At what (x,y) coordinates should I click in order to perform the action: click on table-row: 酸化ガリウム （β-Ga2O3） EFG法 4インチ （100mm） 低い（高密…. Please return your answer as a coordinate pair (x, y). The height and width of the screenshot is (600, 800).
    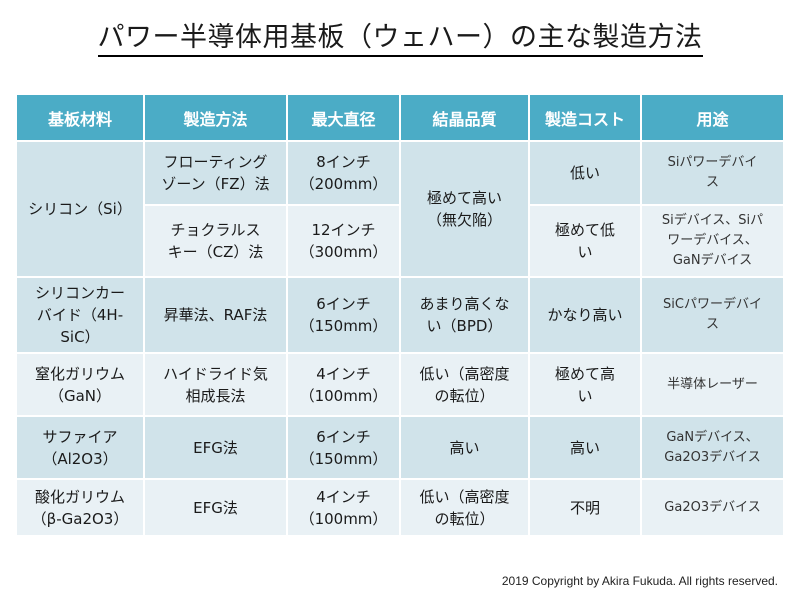
    Looking at the image, I should click on (400, 507).